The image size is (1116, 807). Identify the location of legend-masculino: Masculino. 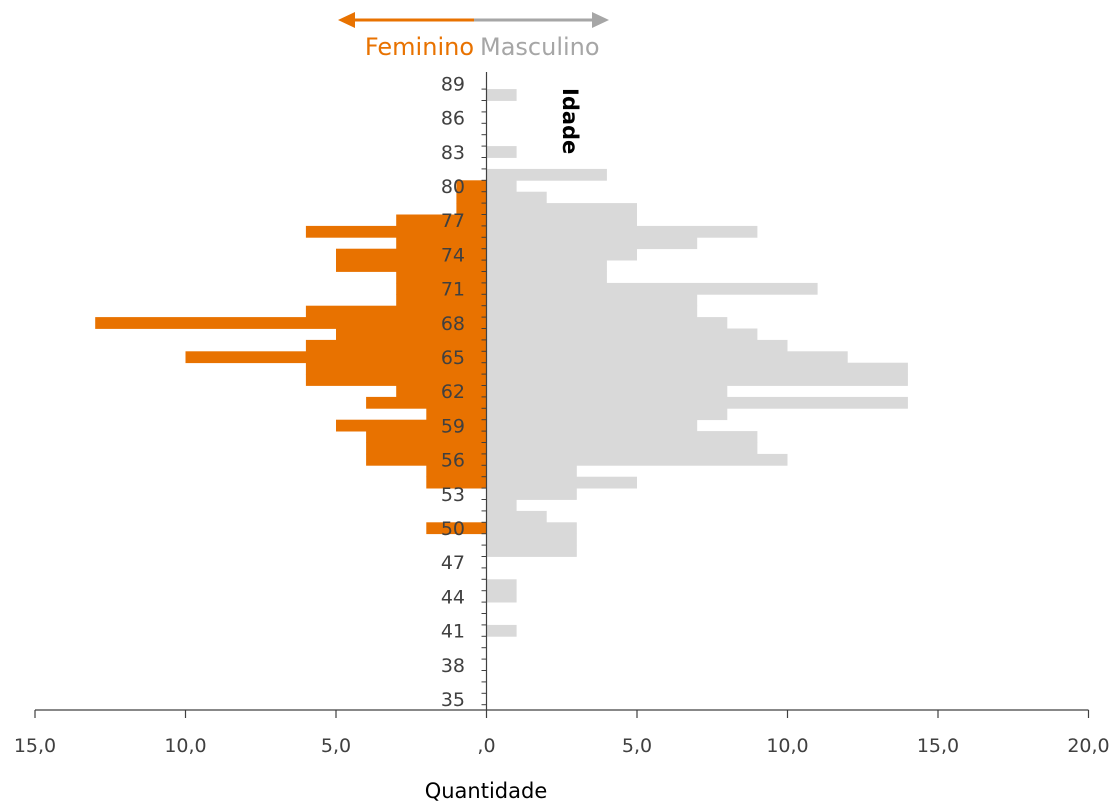
(540, 47).